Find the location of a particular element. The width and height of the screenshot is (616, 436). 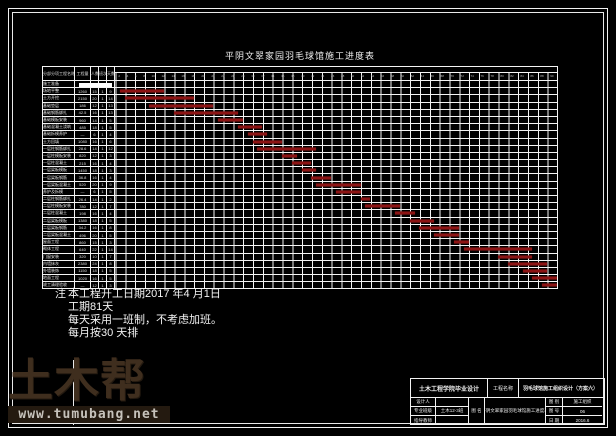

day-tick: 52 is located at coordinates (362, 76).